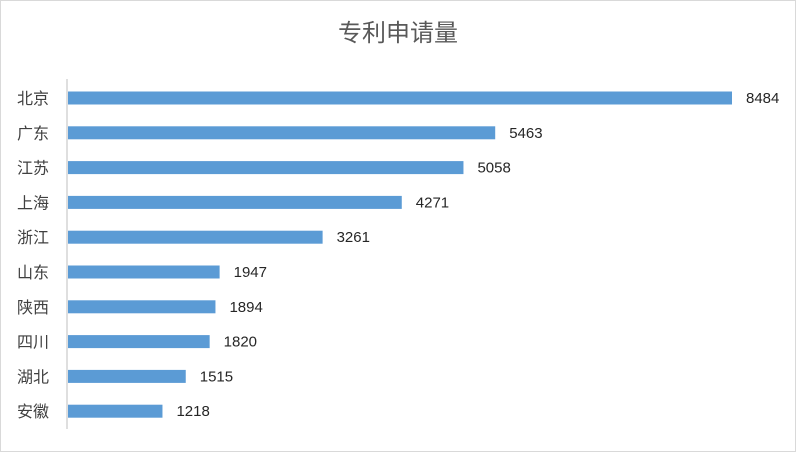 The height and width of the screenshot is (452, 796). What do you see at coordinates (33, 237) in the screenshot?
I see `category-label: 浙江` at bounding box center [33, 237].